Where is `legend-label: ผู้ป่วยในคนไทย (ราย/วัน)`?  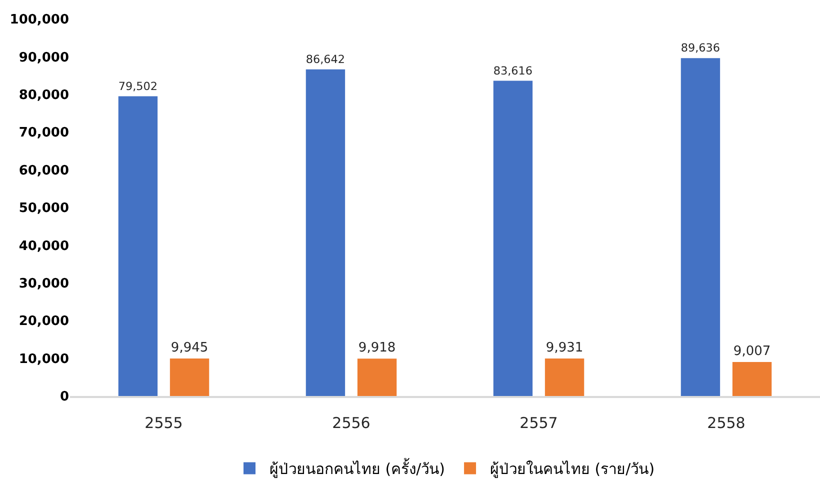 legend-label: ผู้ป่วยในคนไทย (ราย/วัน) is located at coordinates (572, 469).